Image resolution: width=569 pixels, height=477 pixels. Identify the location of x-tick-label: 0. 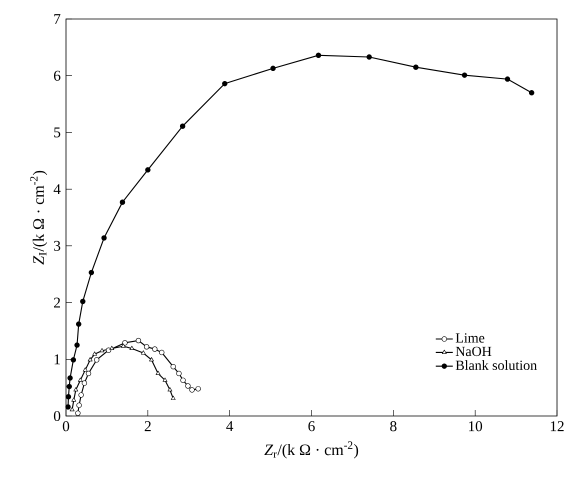
(66, 426).